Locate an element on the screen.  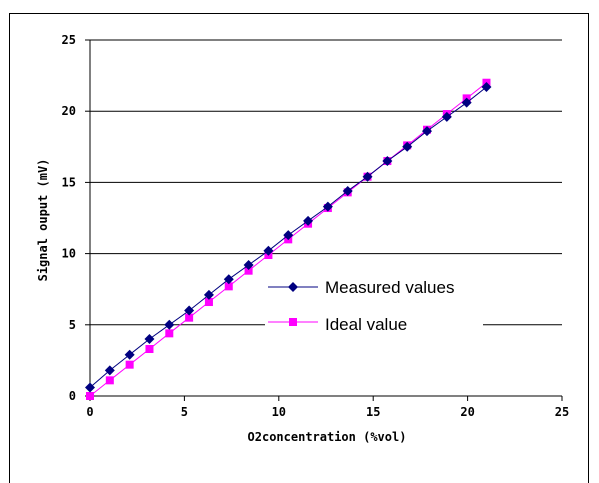
x-axis-label: O2concentration (%vol) is located at coordinates (327, 437).